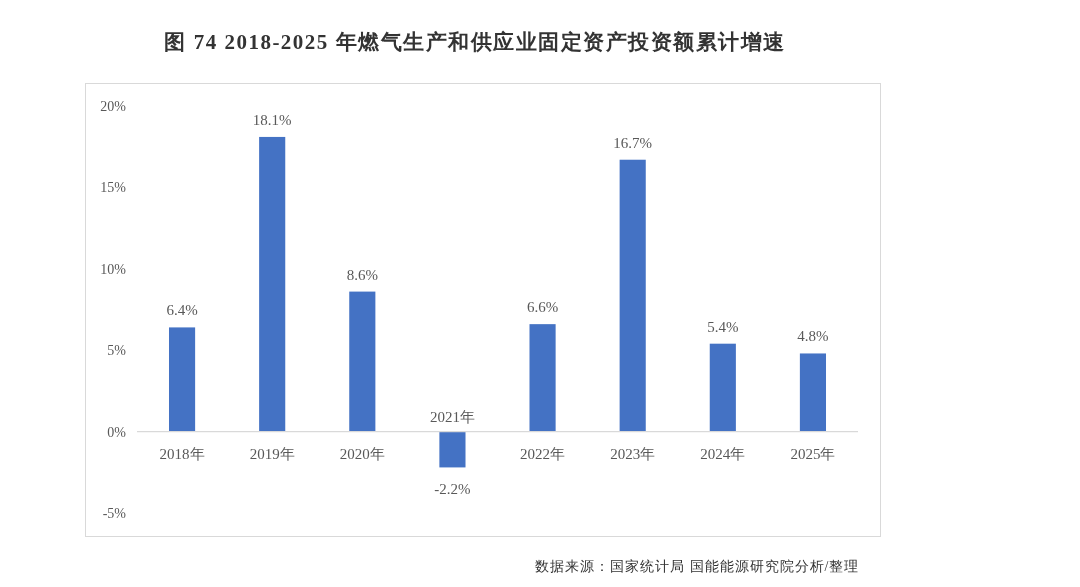  What do you see at coordinates (272, 119) in the screenshot?
I see `data-label: 18.1%` at bounding box center [272, 119].